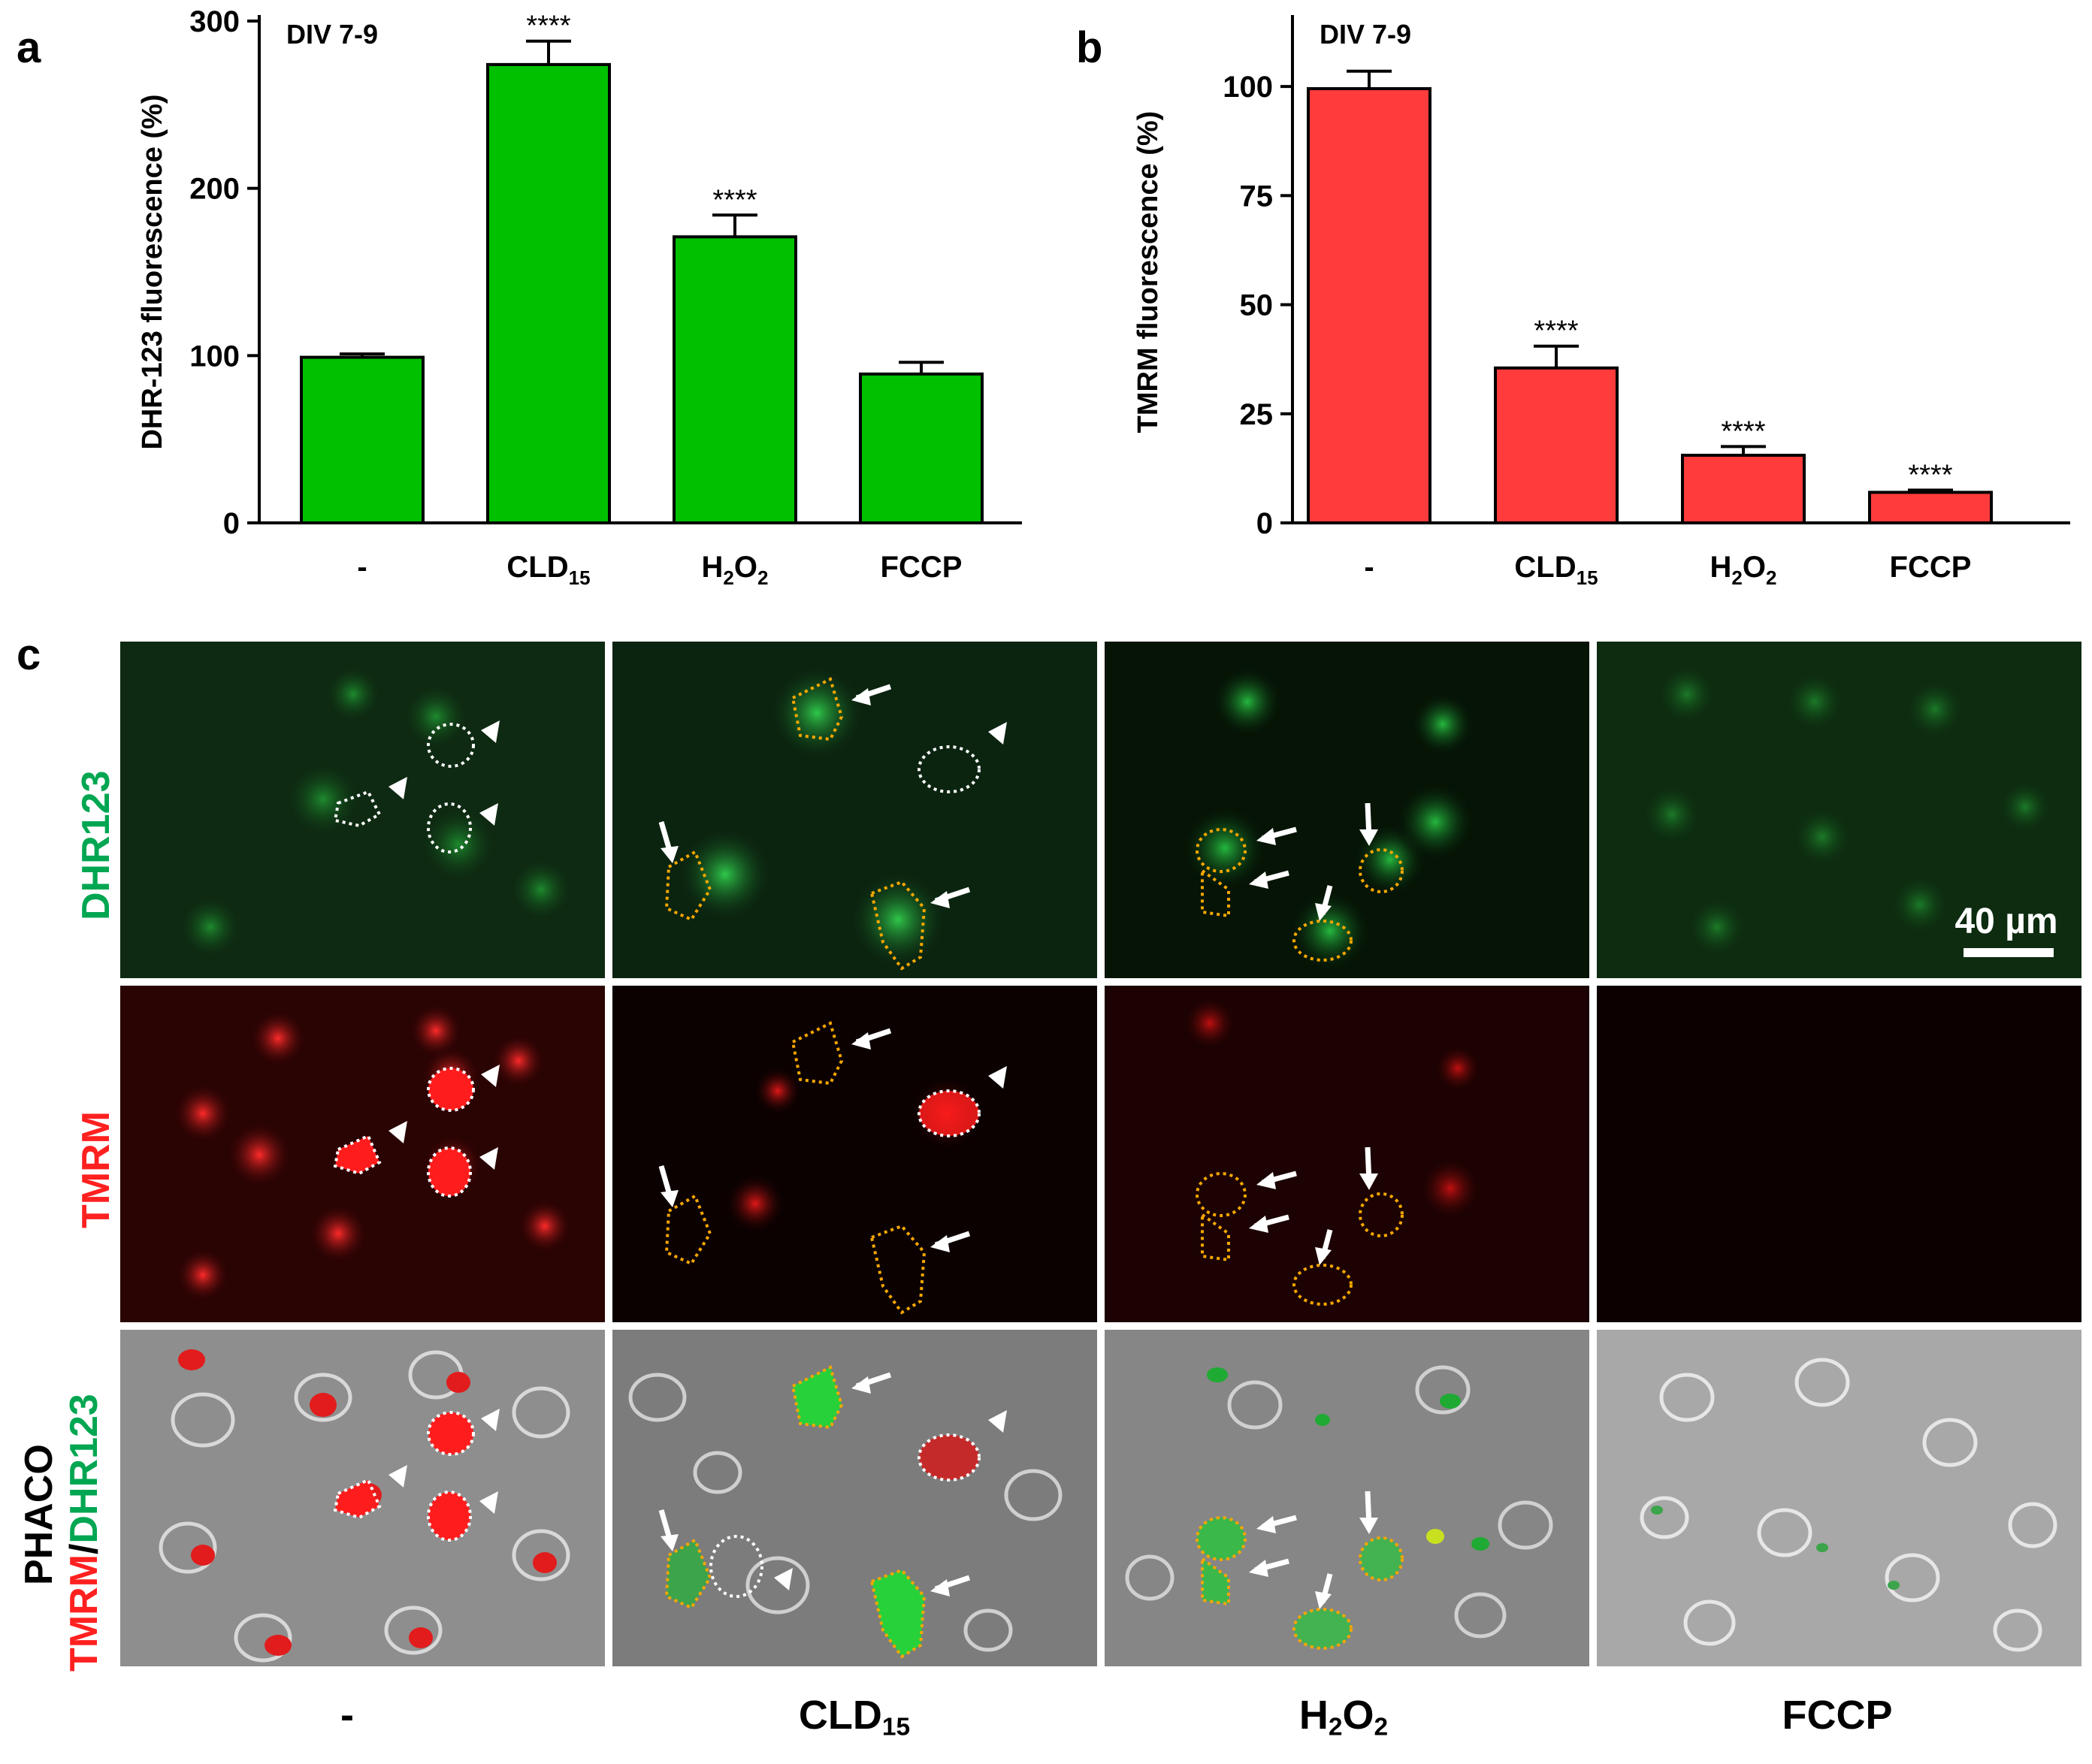 The height and width of the screenshot is (1764, 2092). What do you see at coordinates (84, 1549) in the screenshot?
I see `row-label-merge-slash: /` at bounding box center [84, 1549].